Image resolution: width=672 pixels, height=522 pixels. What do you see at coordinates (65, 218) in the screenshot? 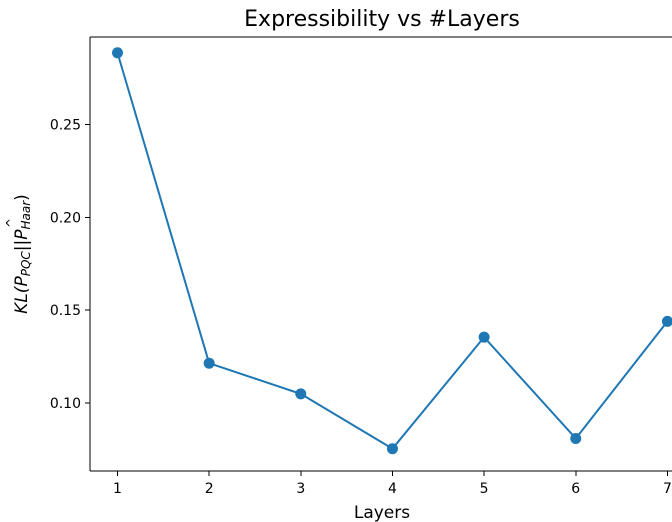
I see `y-tick-label: 0.20` at bounding box center [65, 218].